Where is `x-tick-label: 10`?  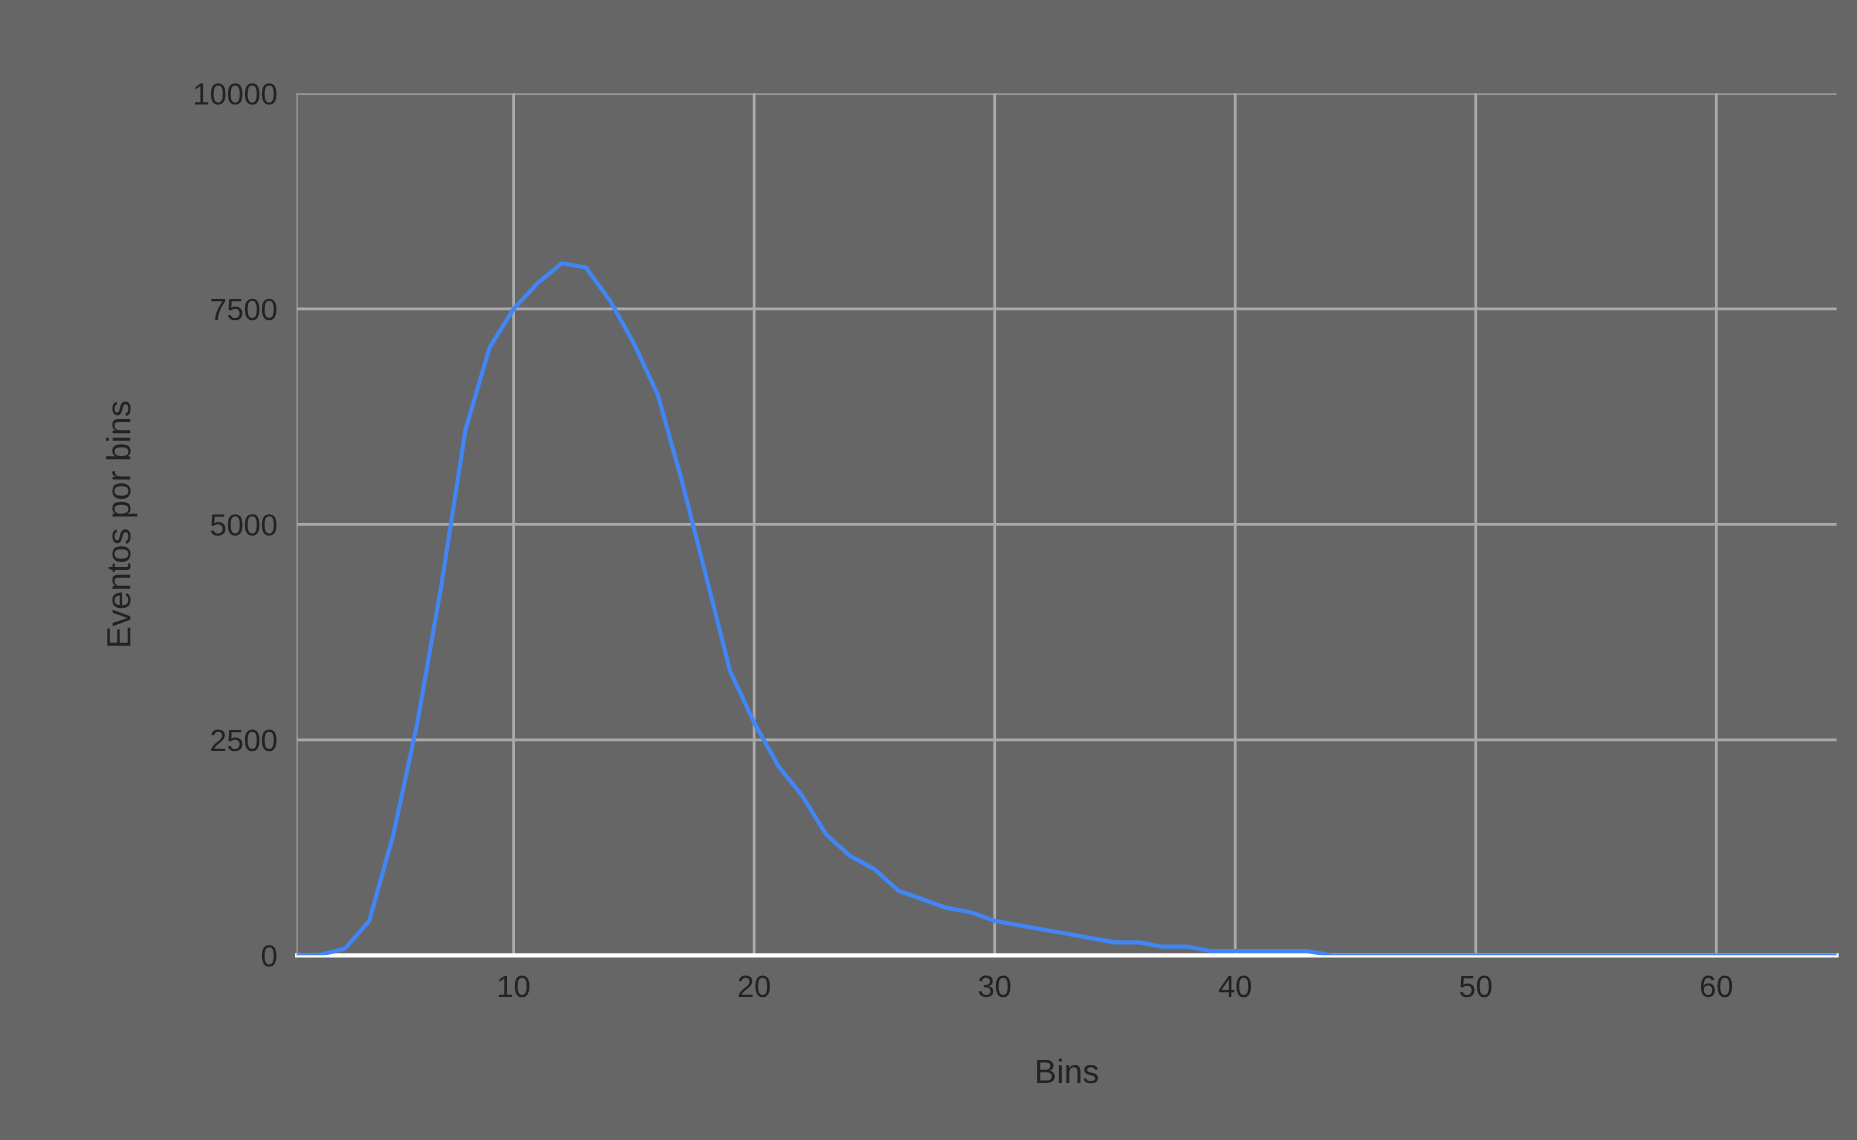 x-tick-label: 10 is located at coordinates (514, 986).